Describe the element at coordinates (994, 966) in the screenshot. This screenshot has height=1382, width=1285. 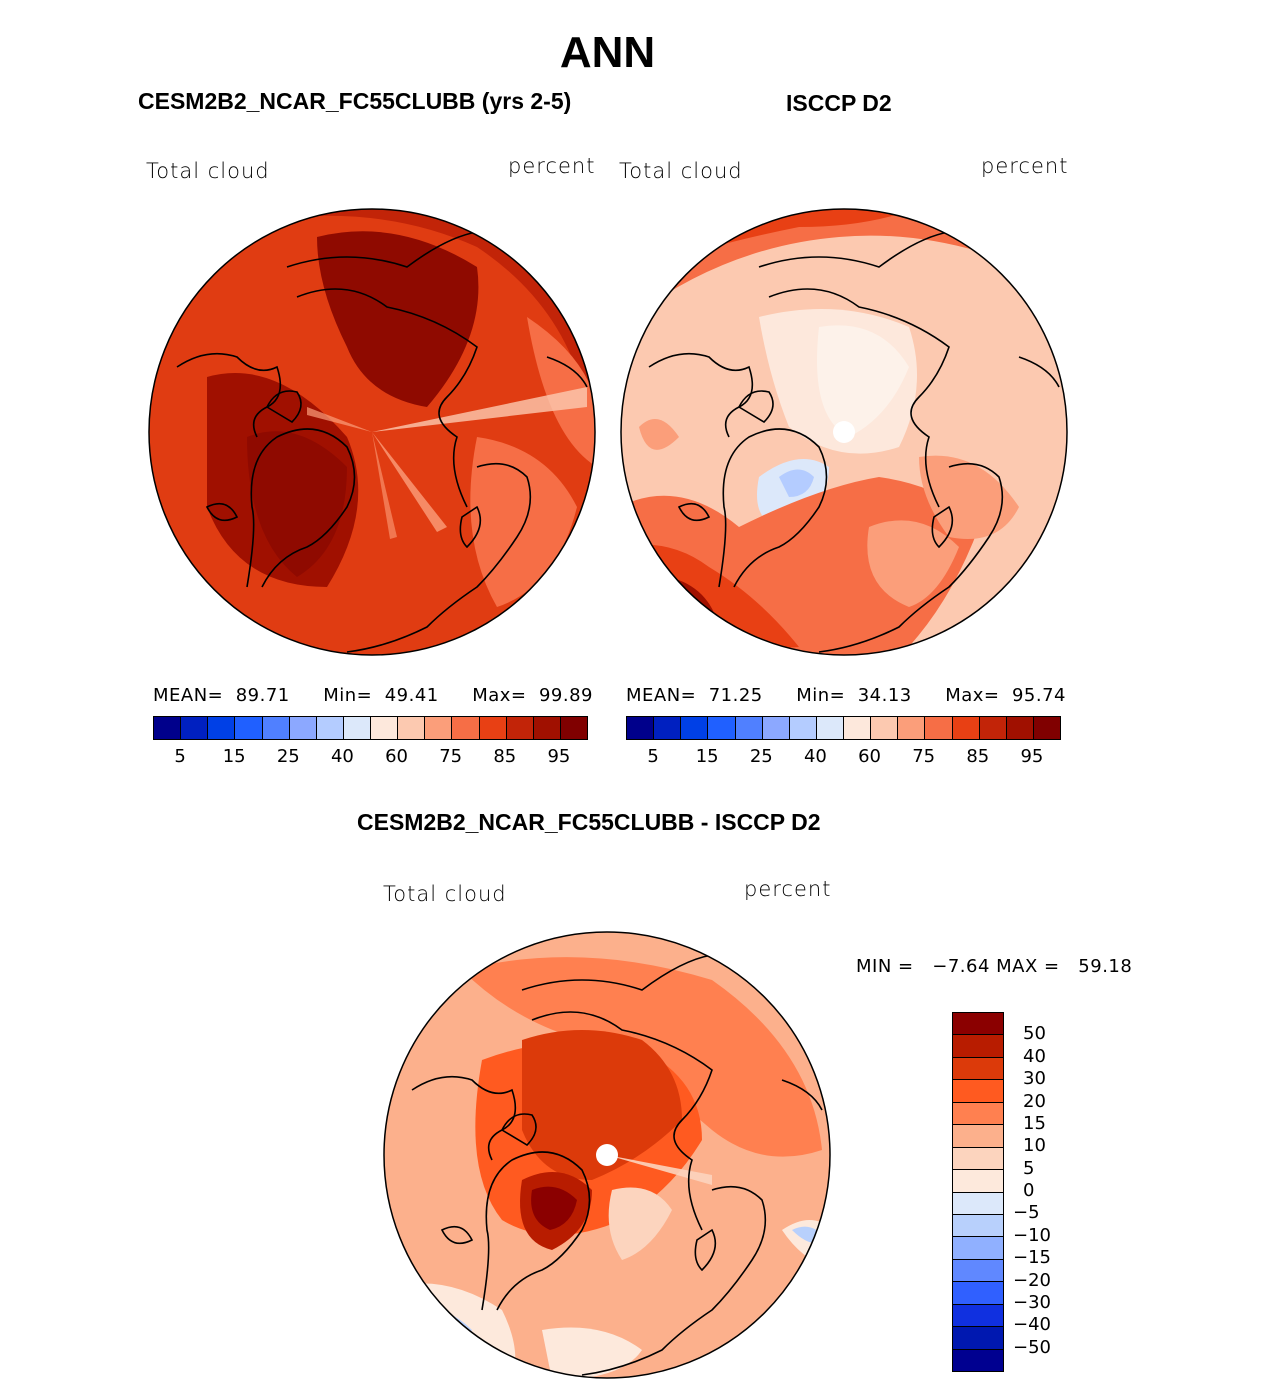
I see `diff-minmax: MIN = −7.64 MAX = 59.18` at that location.